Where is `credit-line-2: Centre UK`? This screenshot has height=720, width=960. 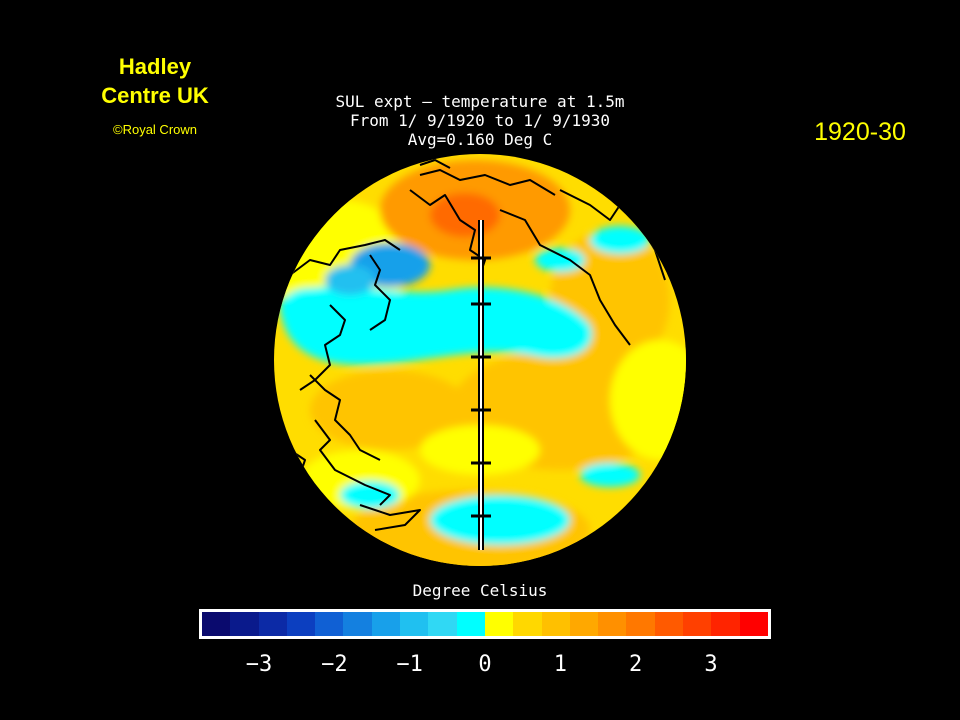
credit-line-2: Centre UK is located at coordinates (155, 95).